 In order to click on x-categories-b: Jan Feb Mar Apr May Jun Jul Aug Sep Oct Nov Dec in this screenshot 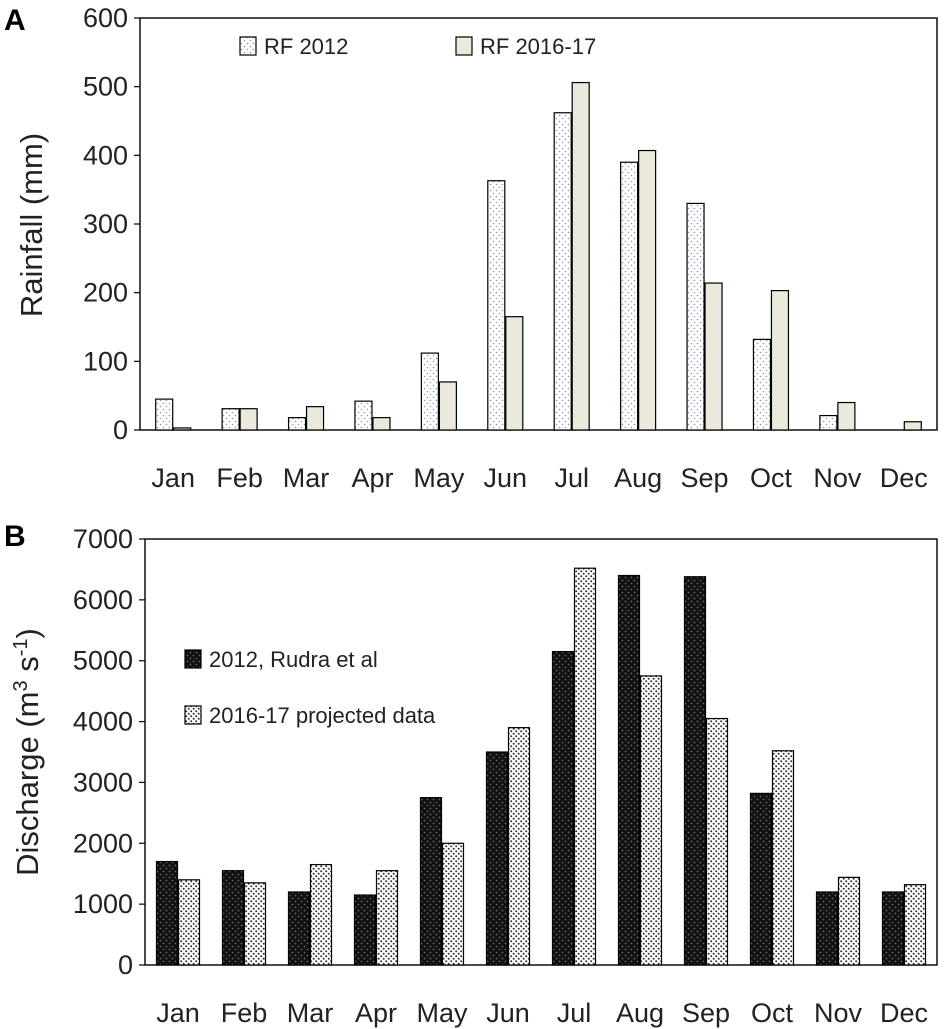, I will do `click(542, 1013)`.